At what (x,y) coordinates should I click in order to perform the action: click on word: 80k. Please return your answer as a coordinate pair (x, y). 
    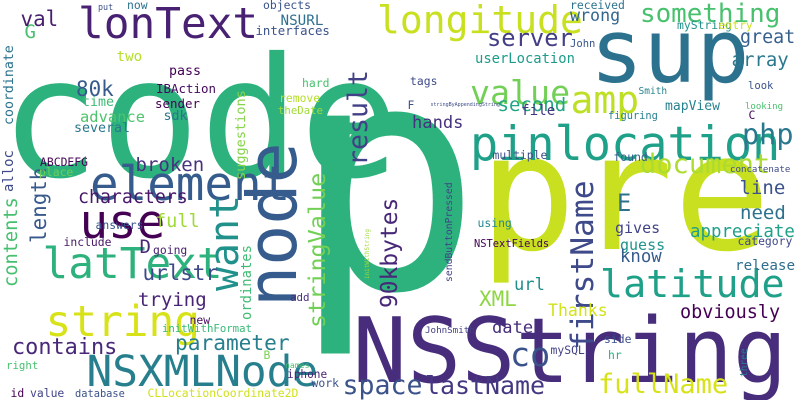
    Looking at the image, I should click on (95, 88).